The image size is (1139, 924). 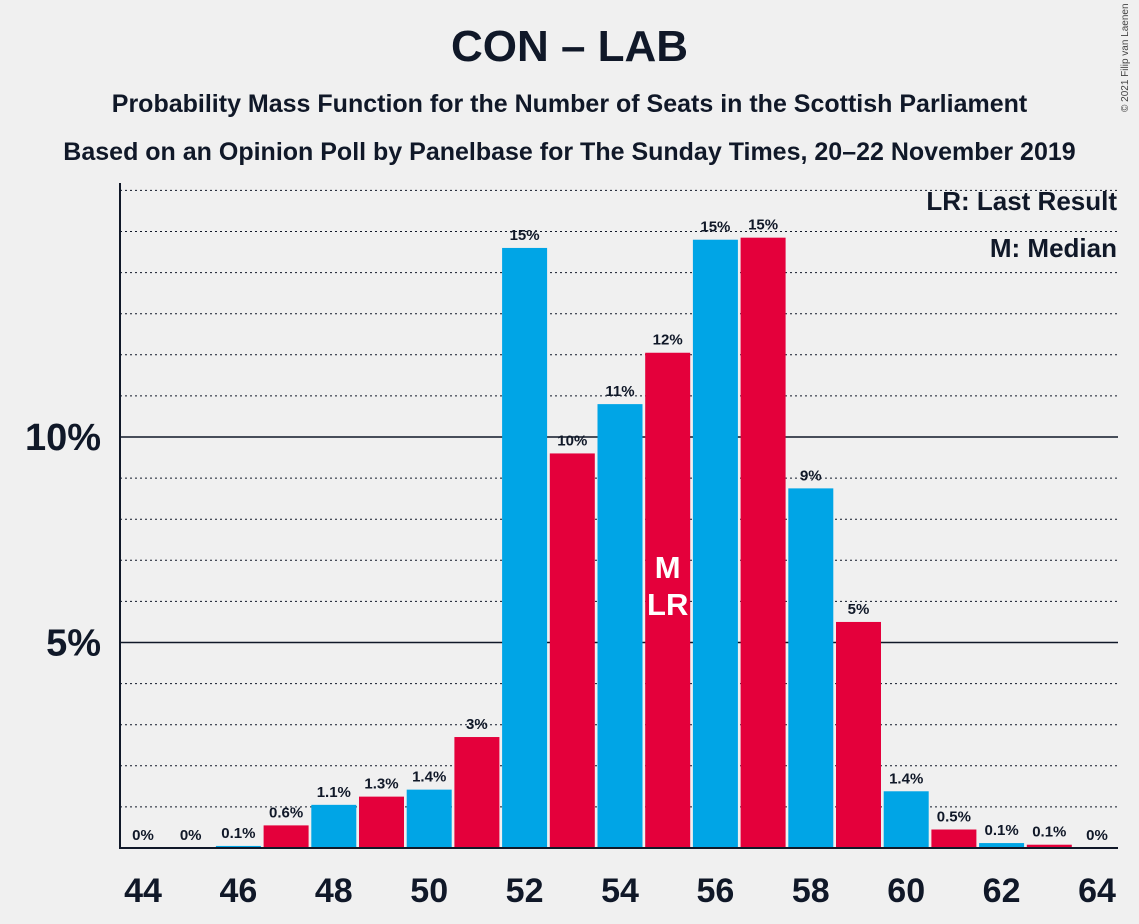 I want to click on x-tick-label: 58, so click(x=811, y=891).